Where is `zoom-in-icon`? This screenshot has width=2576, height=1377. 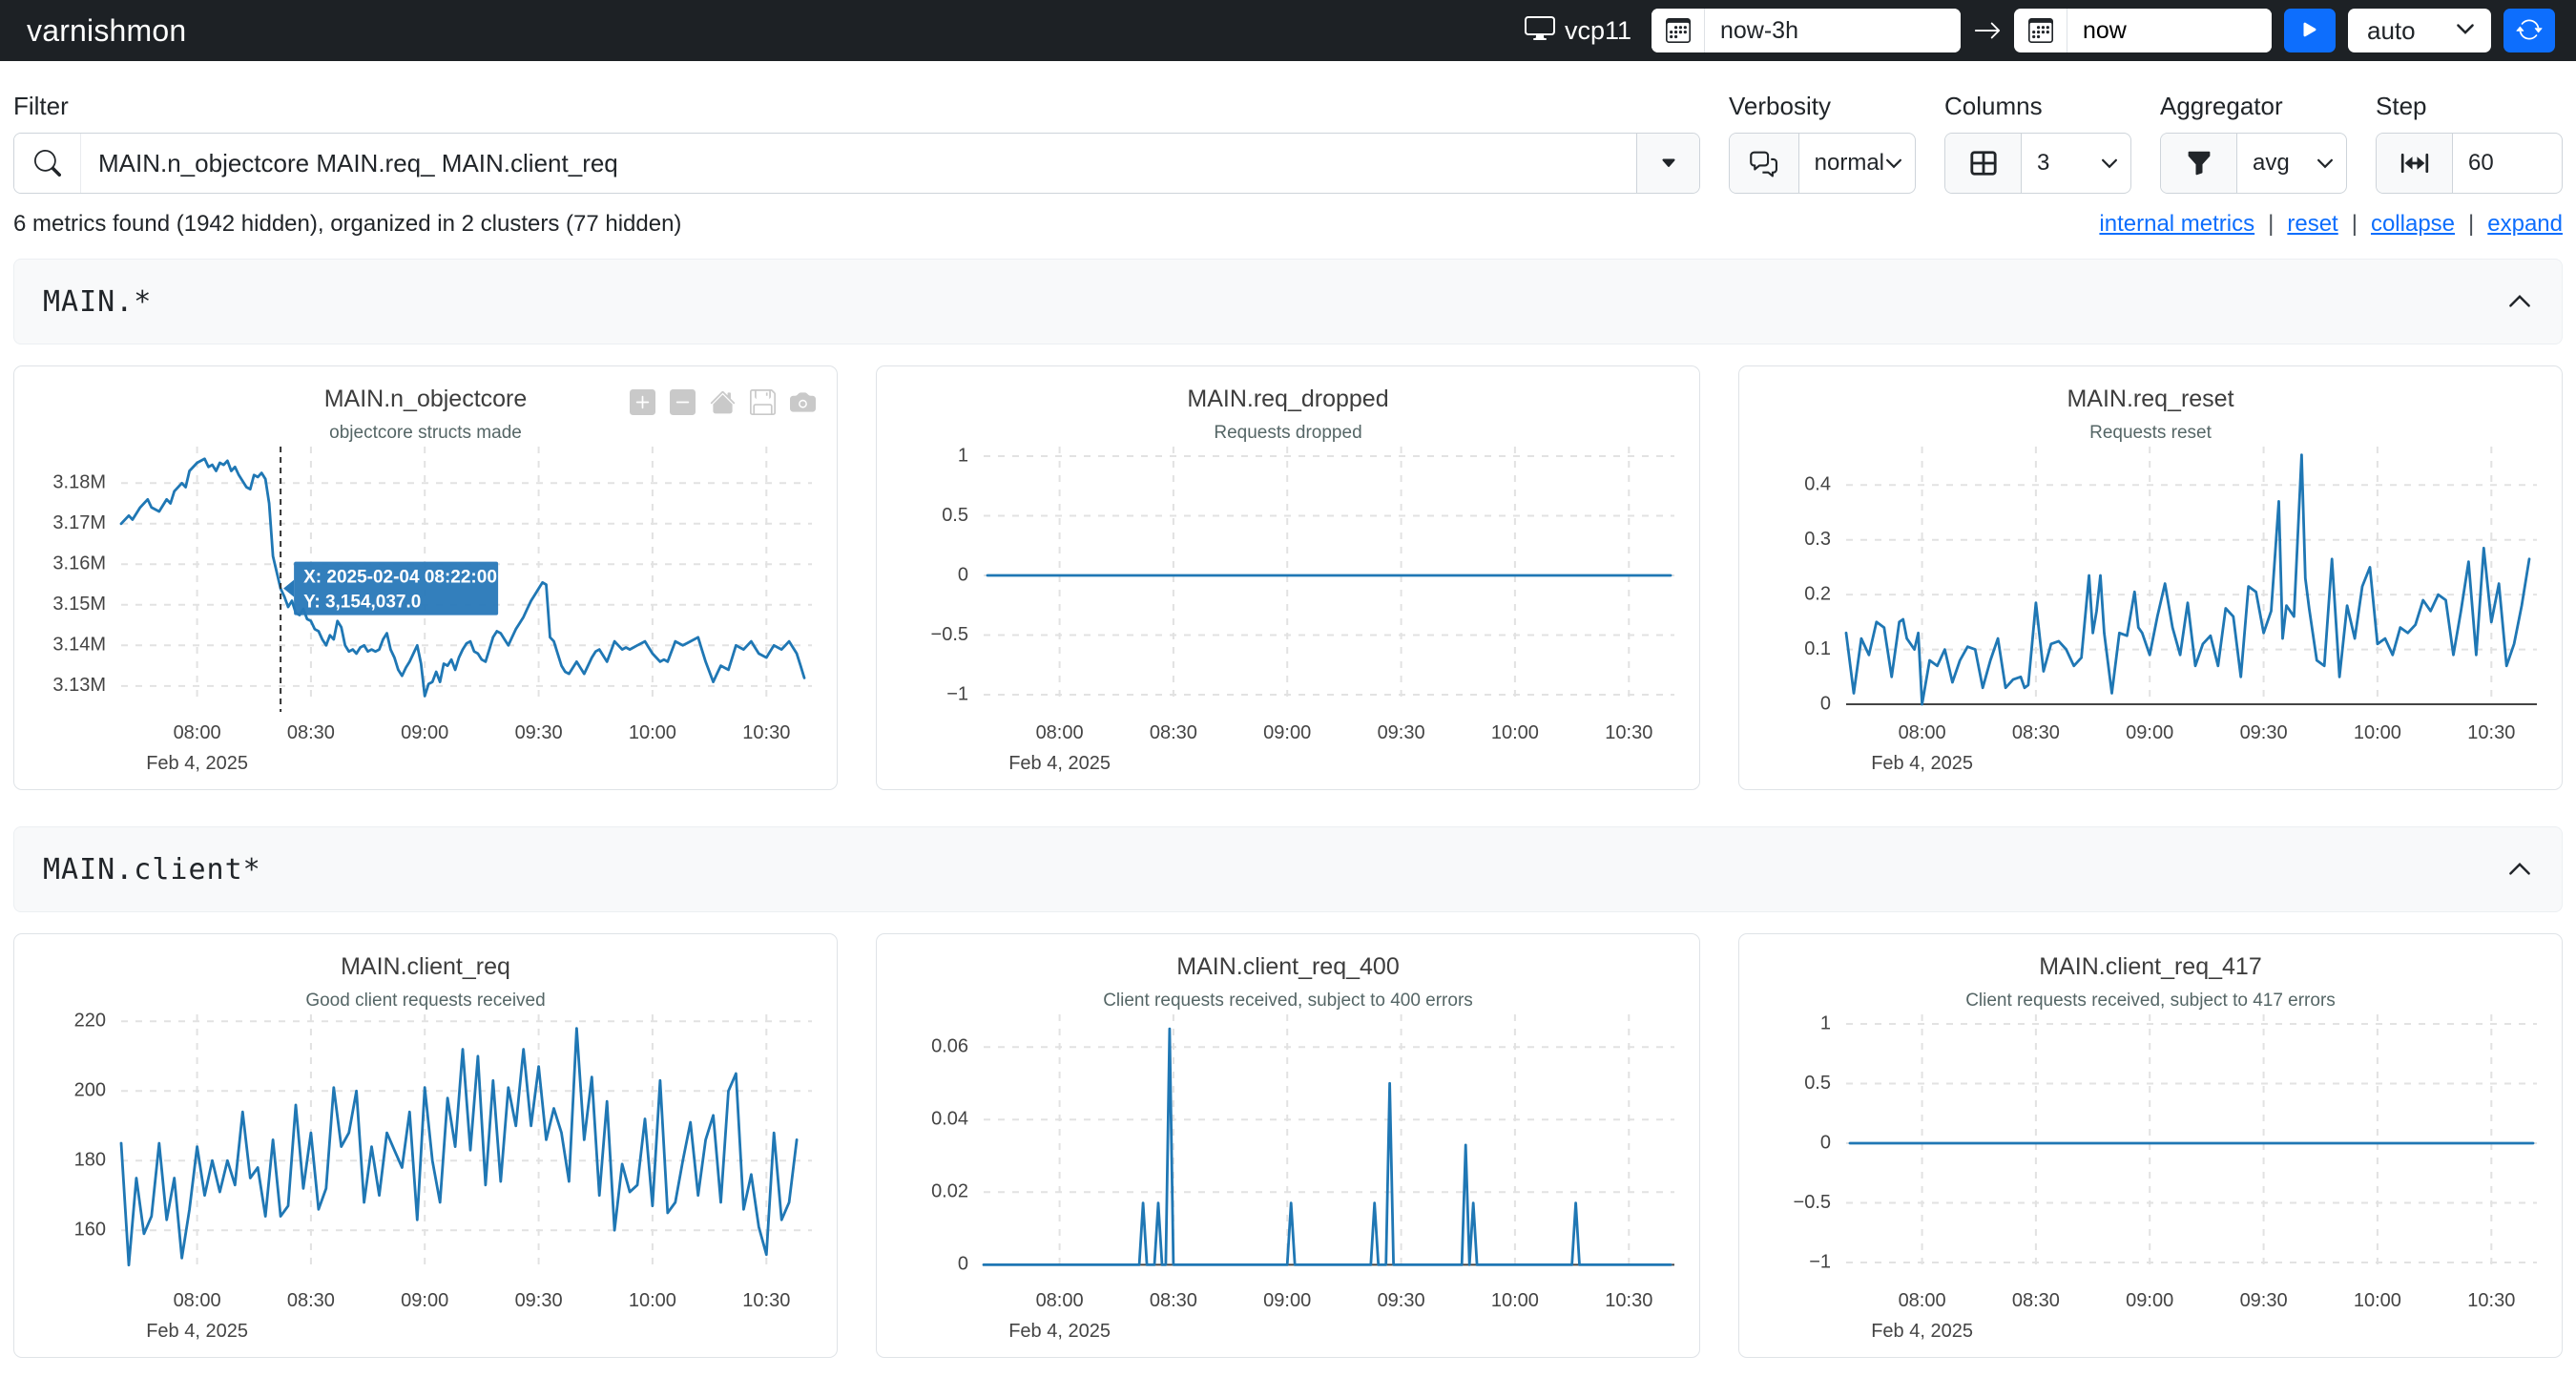
zoom-in-icon is located at coordinates (642, 402).